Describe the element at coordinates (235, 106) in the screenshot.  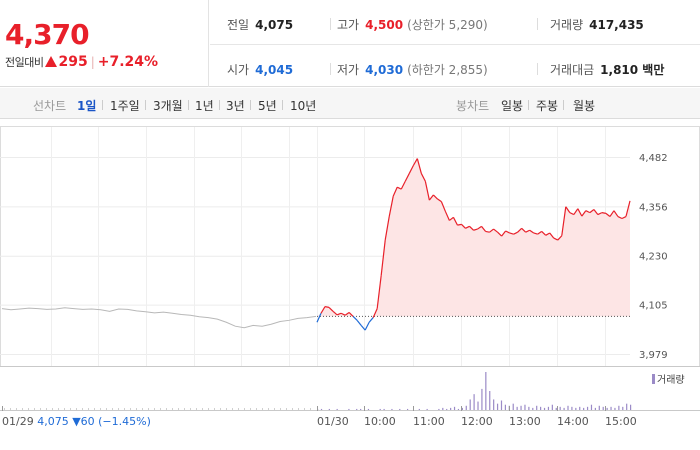
I see `tab-3y: 3년` at that location.